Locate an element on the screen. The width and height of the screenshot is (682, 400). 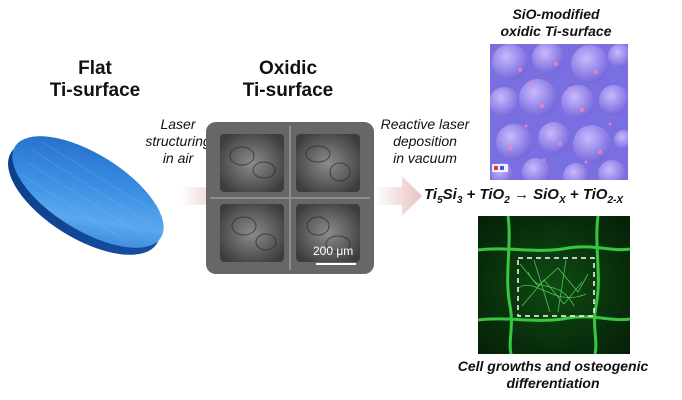
oxidic-ti-surface-title: Oxidic Ti-surface is located at coordinates (288, 80).